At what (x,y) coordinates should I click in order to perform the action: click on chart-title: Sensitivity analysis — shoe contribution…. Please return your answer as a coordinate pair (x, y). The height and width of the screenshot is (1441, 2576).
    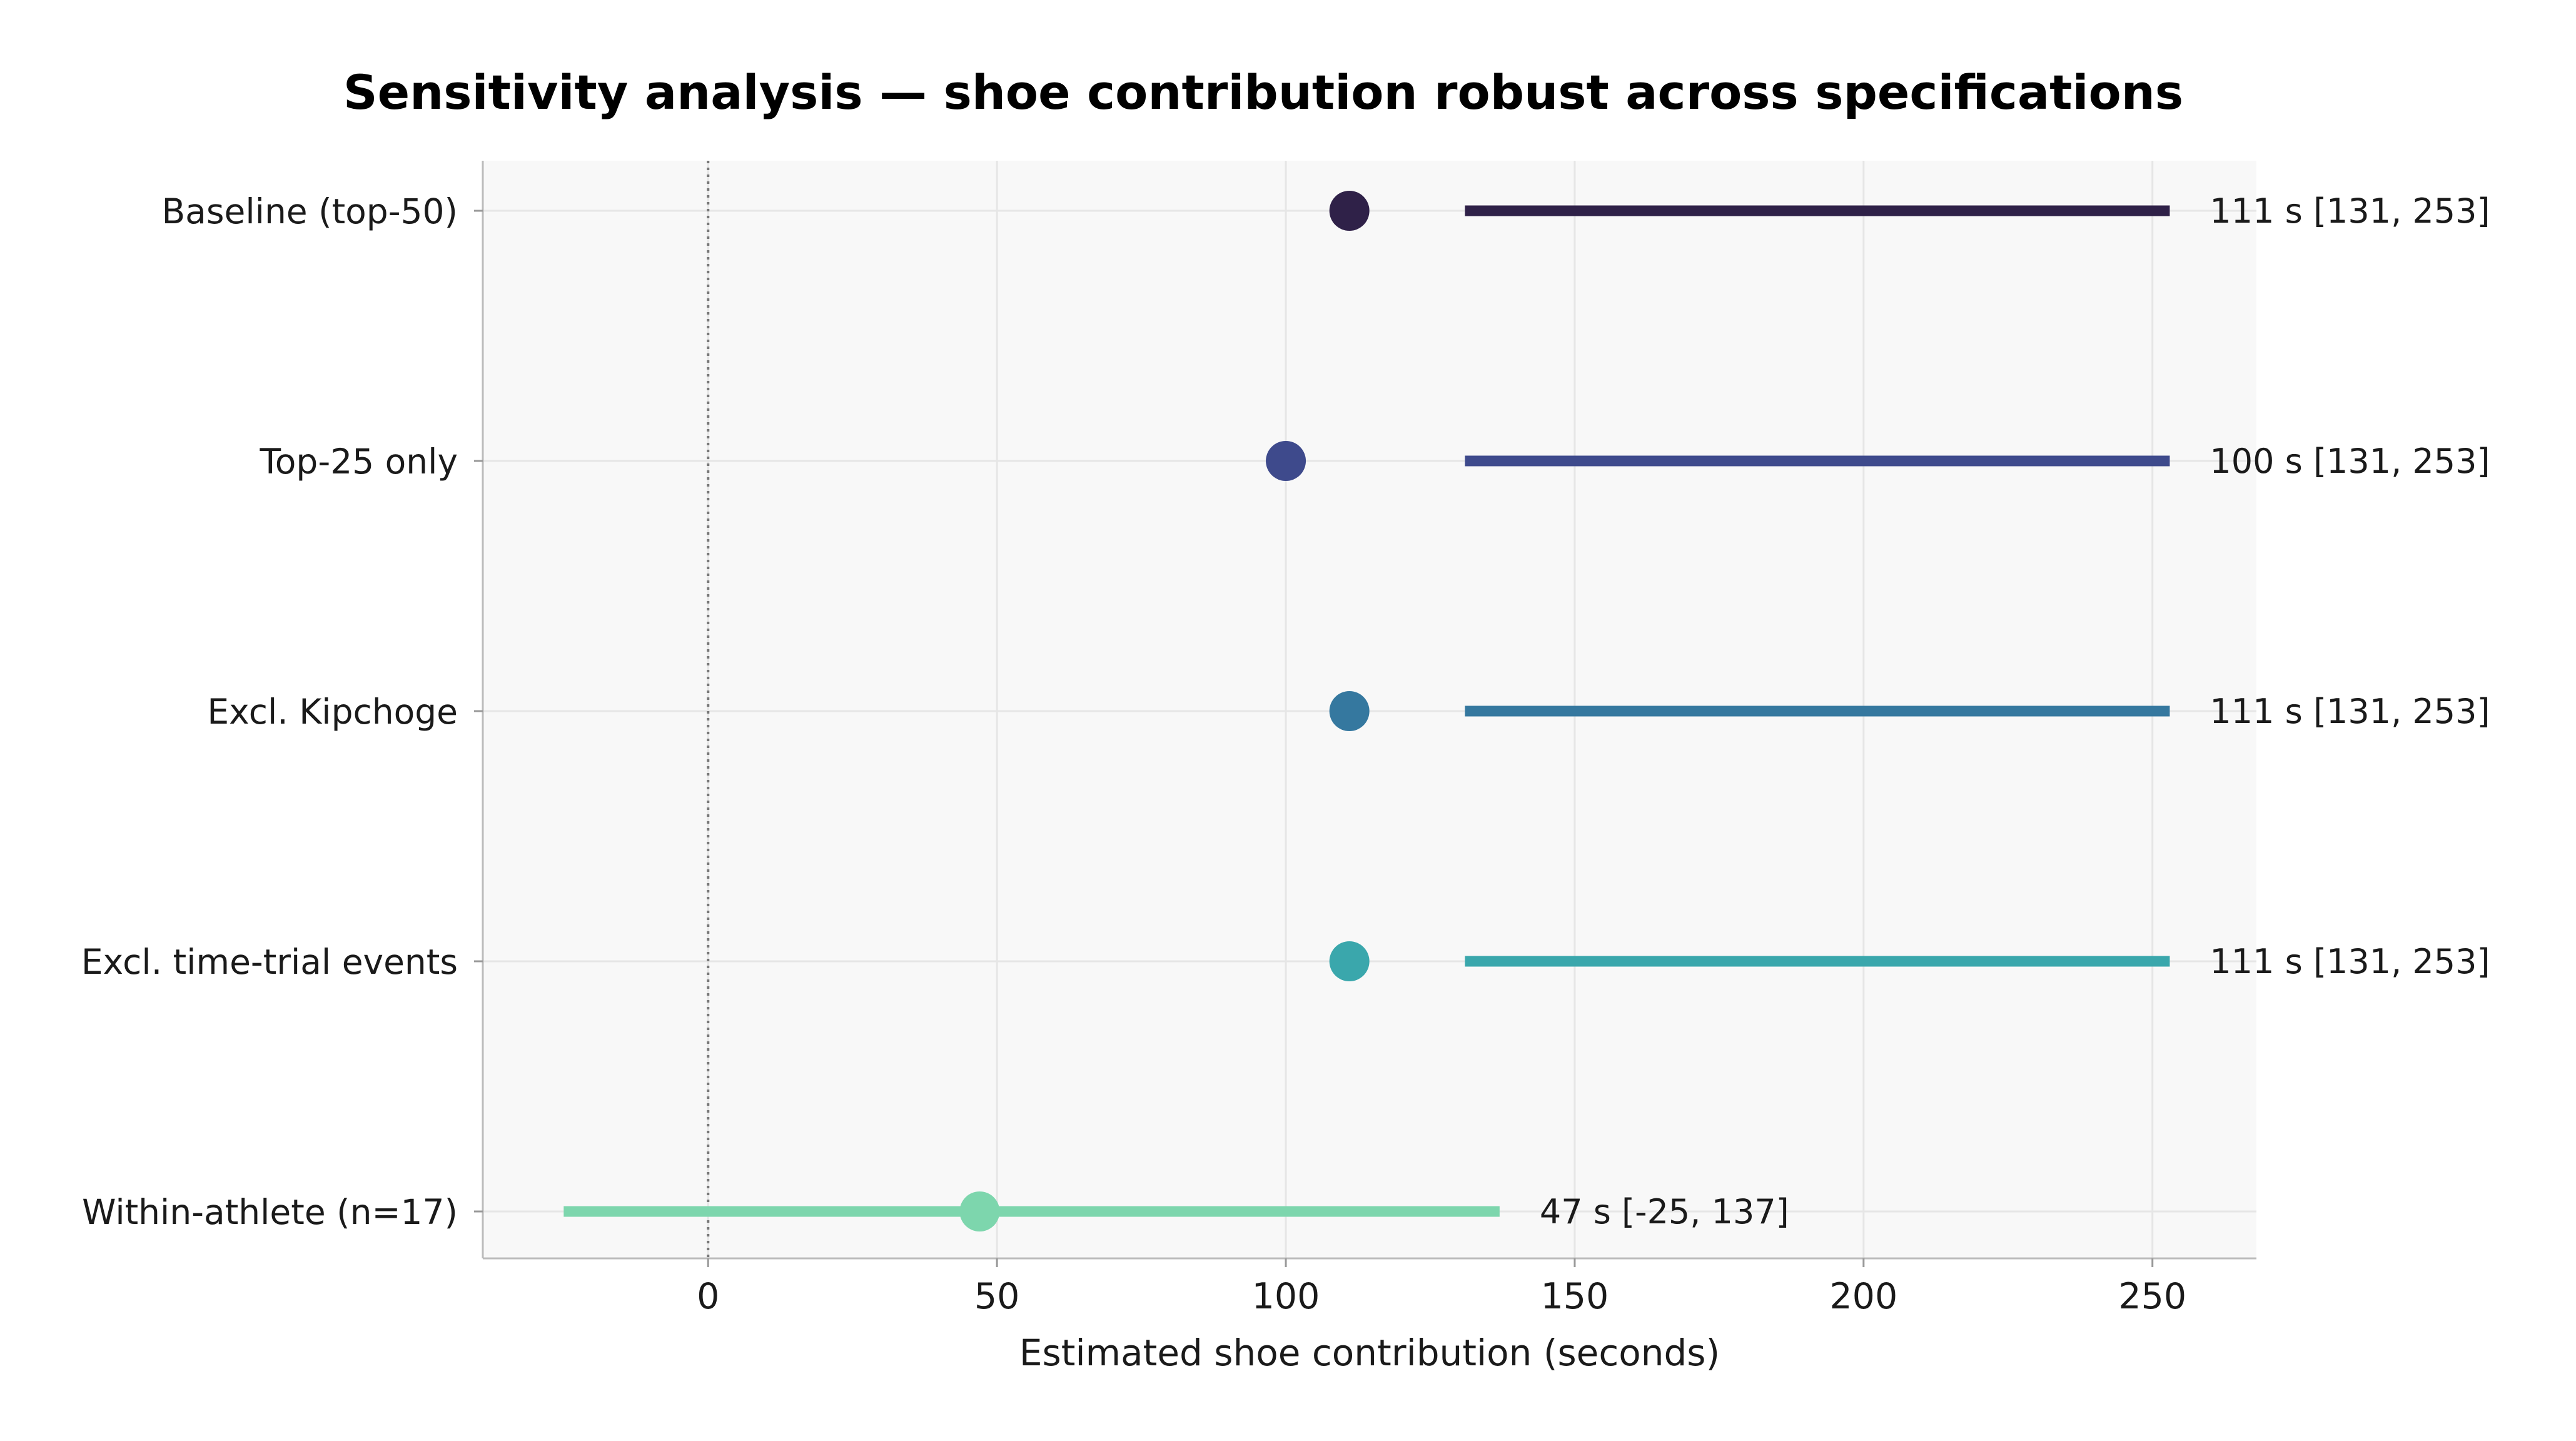
    Looking at the image, I should click on (1263, 92).